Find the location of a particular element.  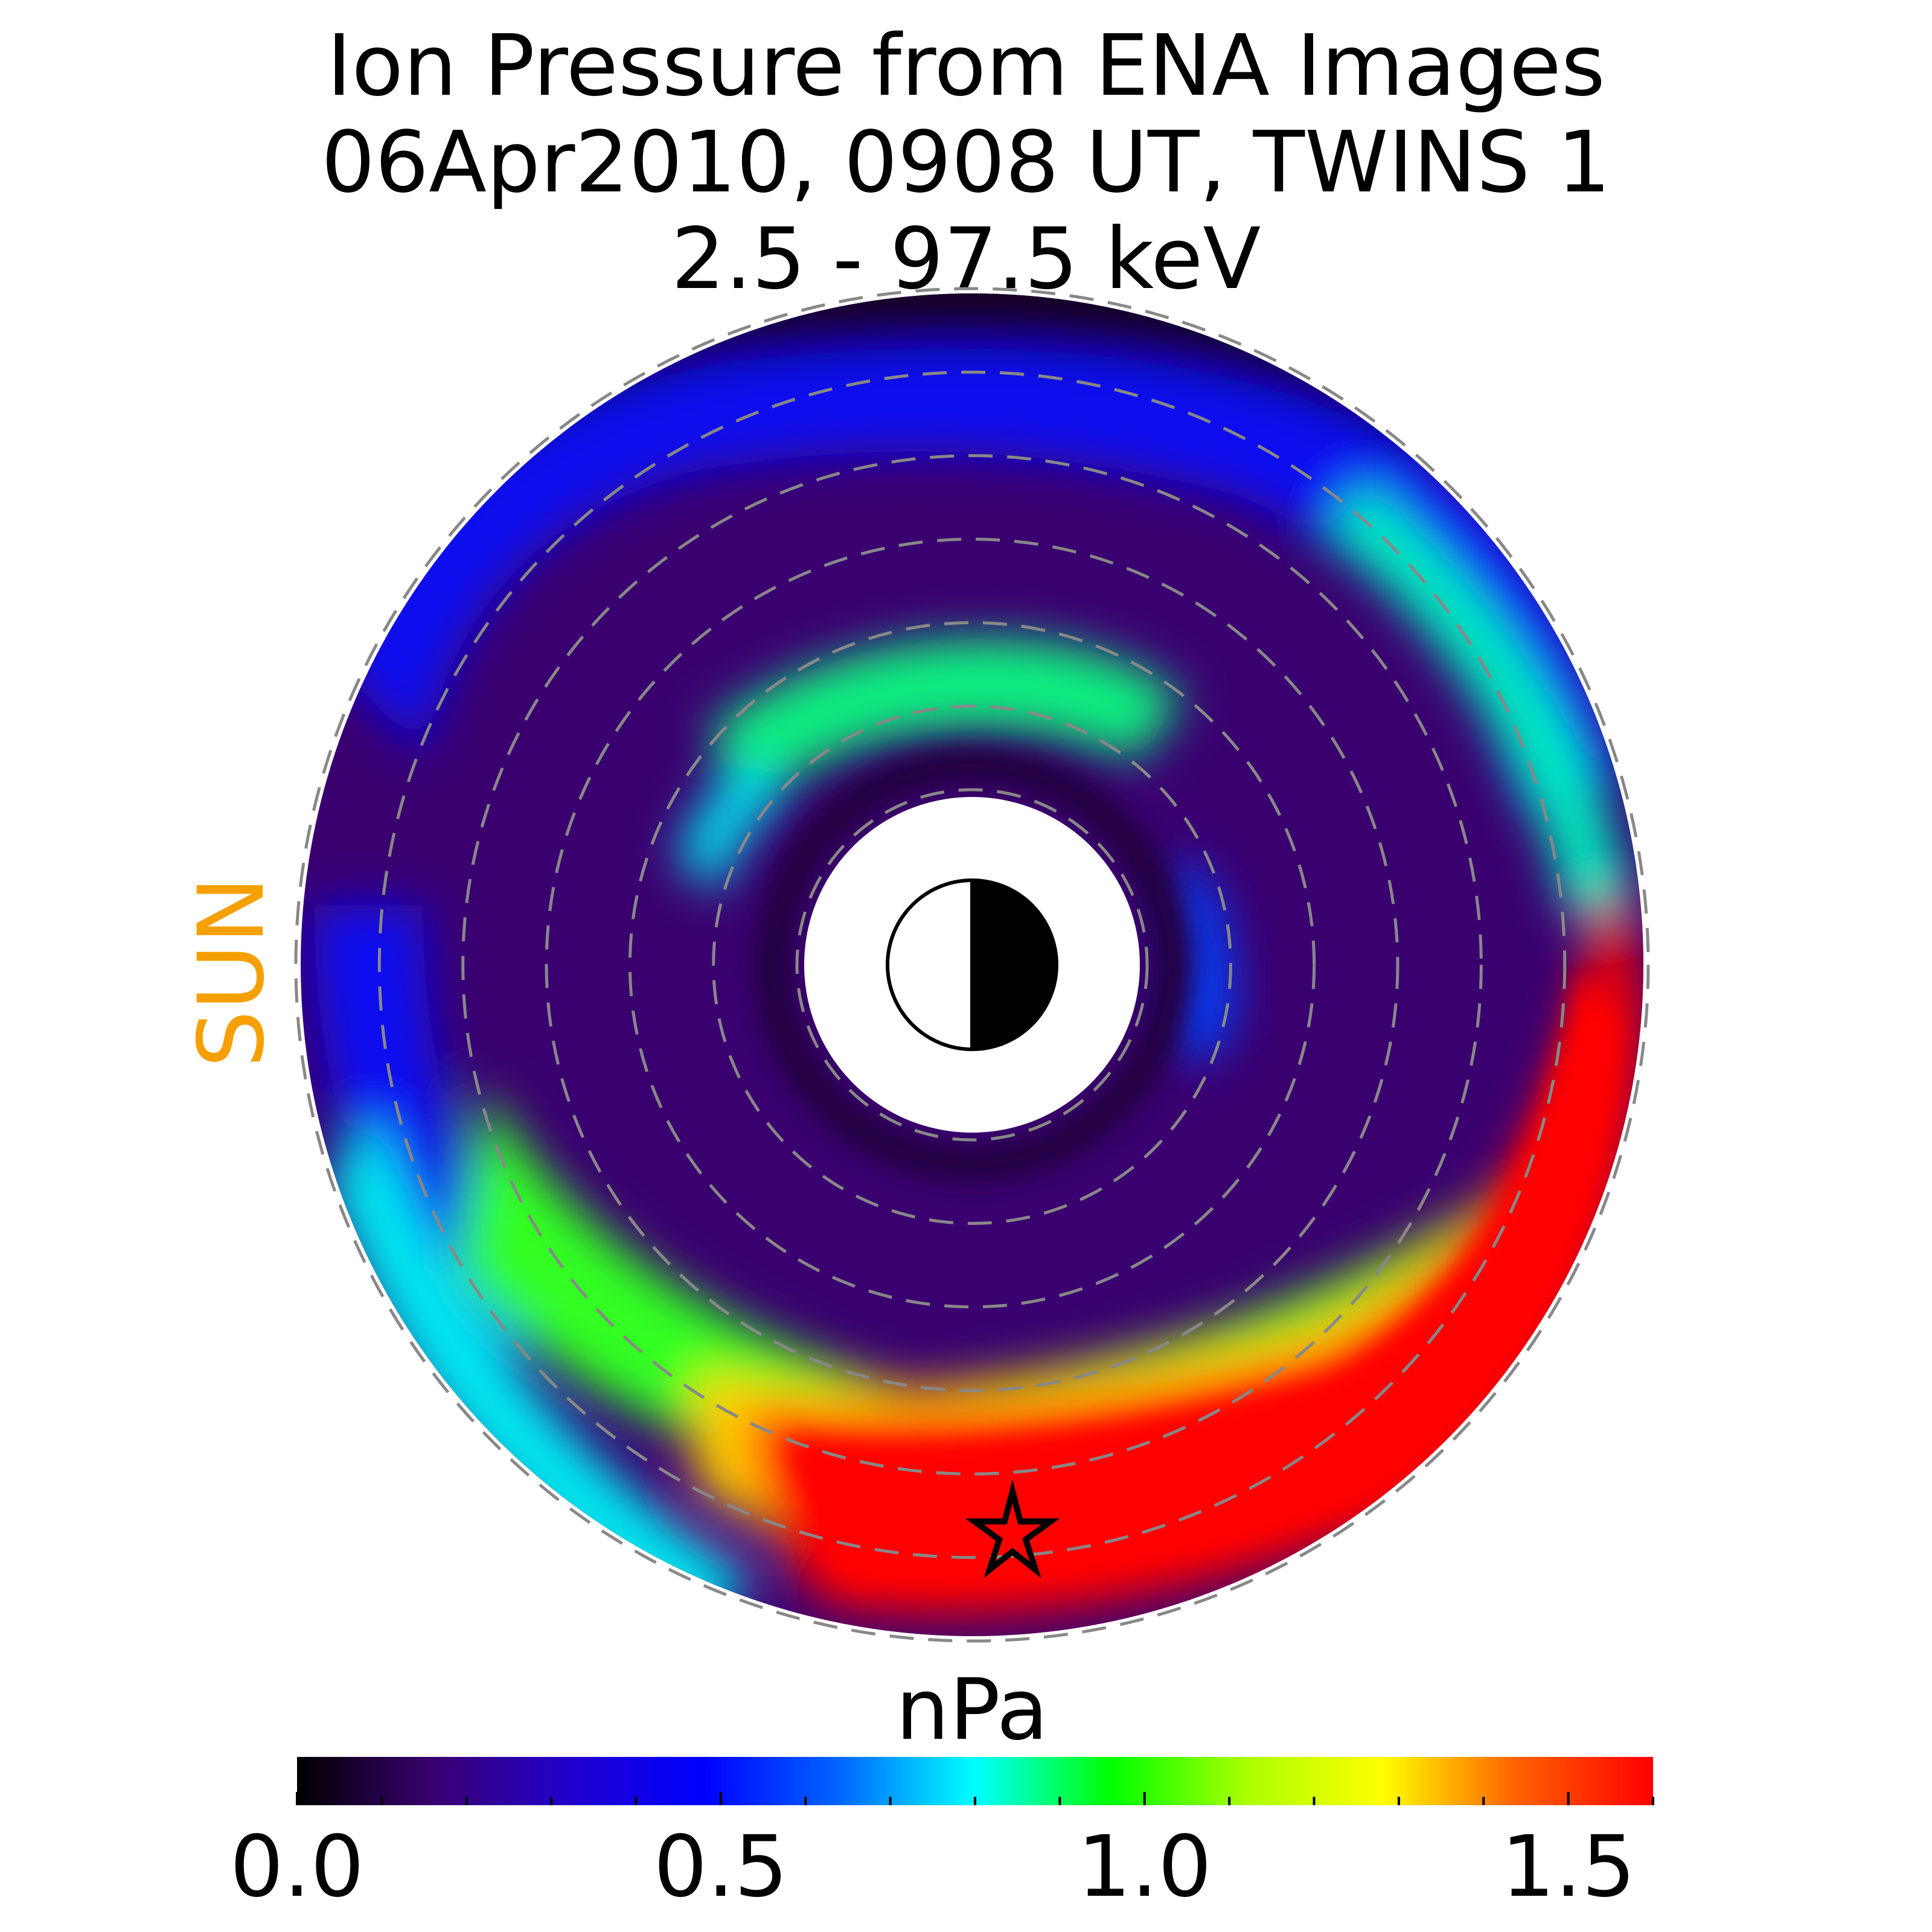

colorbar-tick-labels: 0.0 0.5 1.0 1.5 is located at coordinates (933, 1867).